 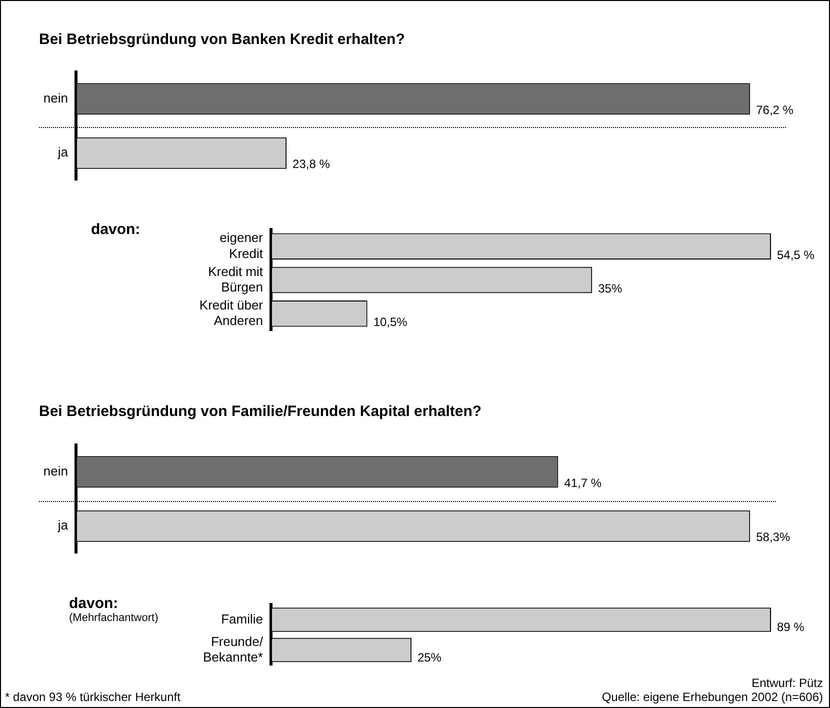 I want to click on data-label: 58,3%, so click(x=773, y=537).